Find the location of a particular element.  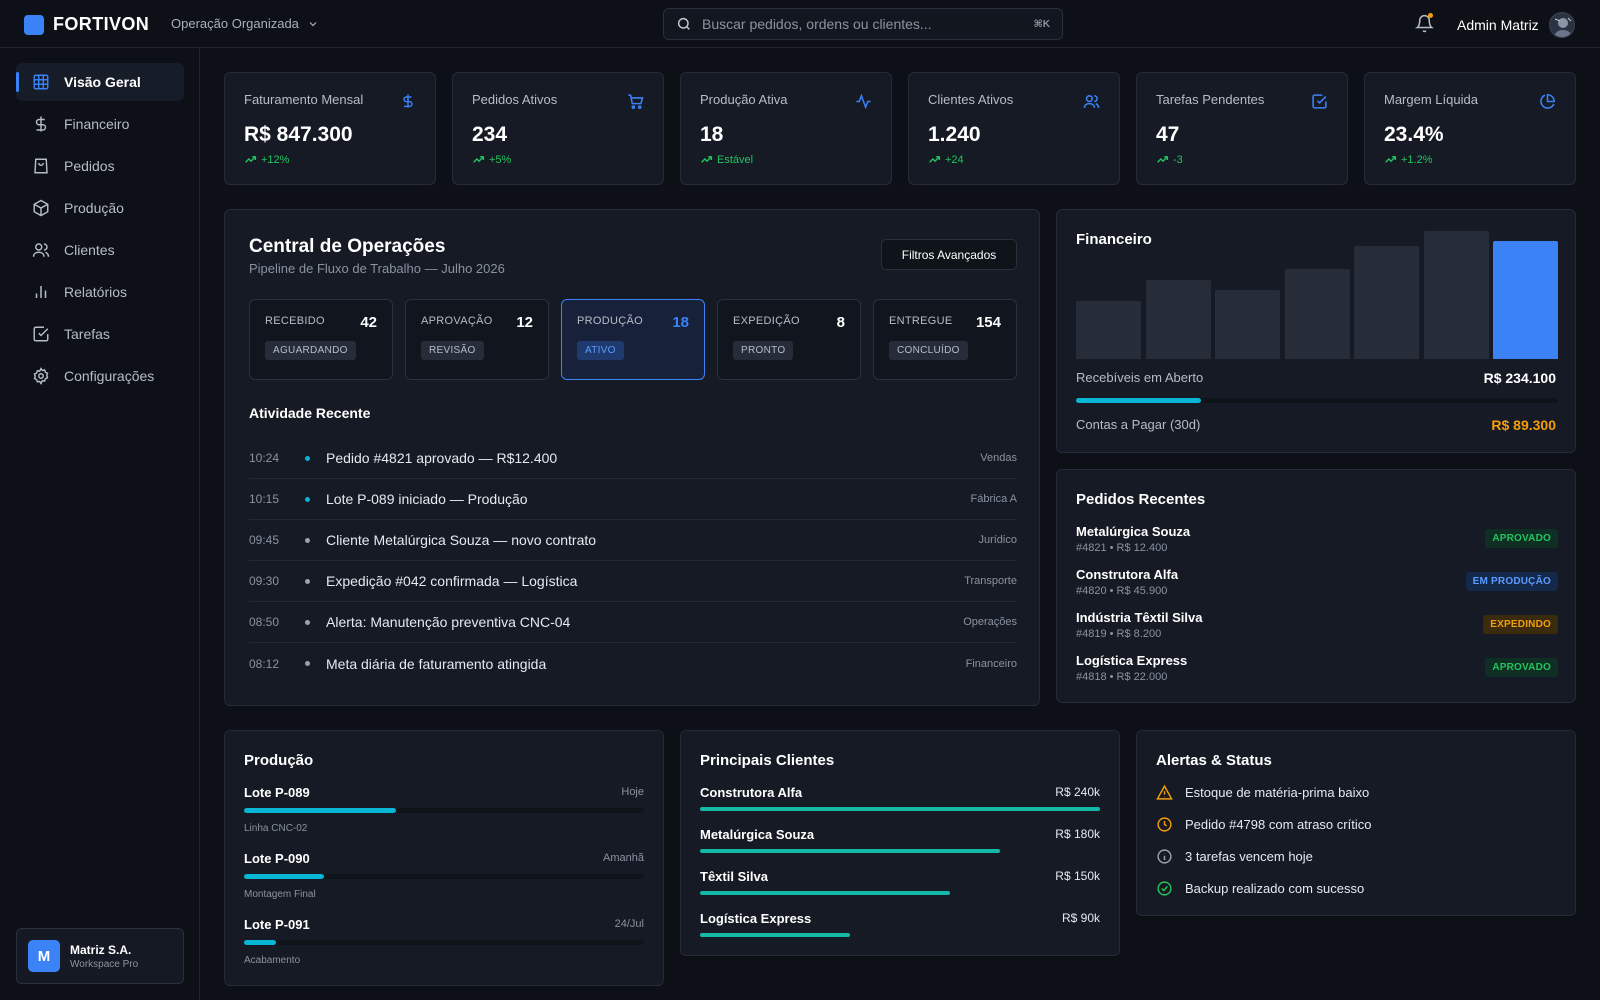

client-name: Metalúrgica Souza is located at coordinates (757, 834).